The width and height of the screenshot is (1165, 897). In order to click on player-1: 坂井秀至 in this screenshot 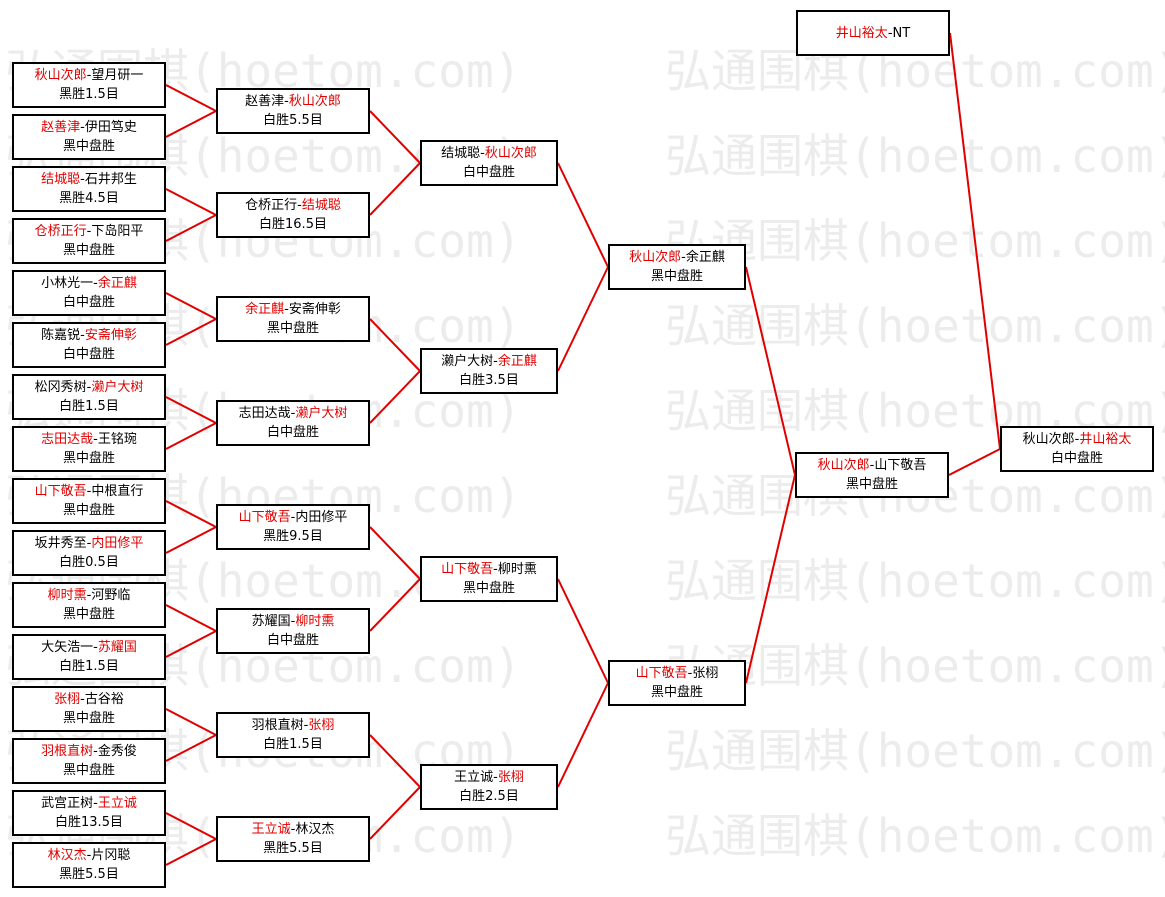, I will do `click(60, 543)`.